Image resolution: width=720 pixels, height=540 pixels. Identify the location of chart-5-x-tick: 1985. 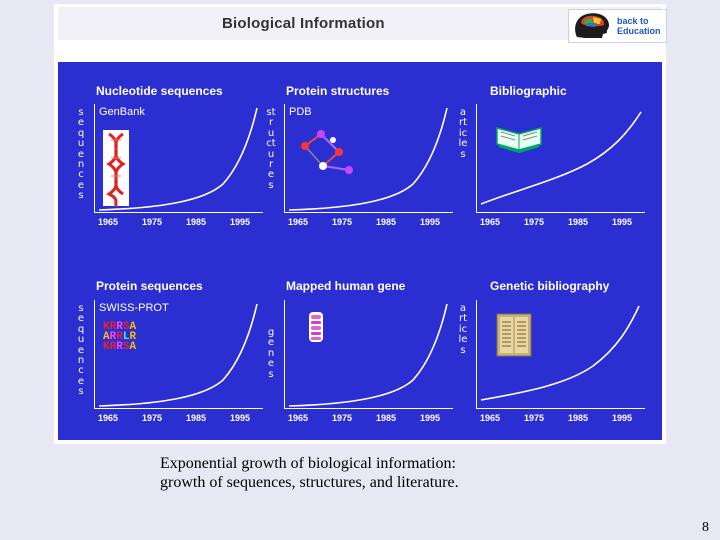
(386, 418).